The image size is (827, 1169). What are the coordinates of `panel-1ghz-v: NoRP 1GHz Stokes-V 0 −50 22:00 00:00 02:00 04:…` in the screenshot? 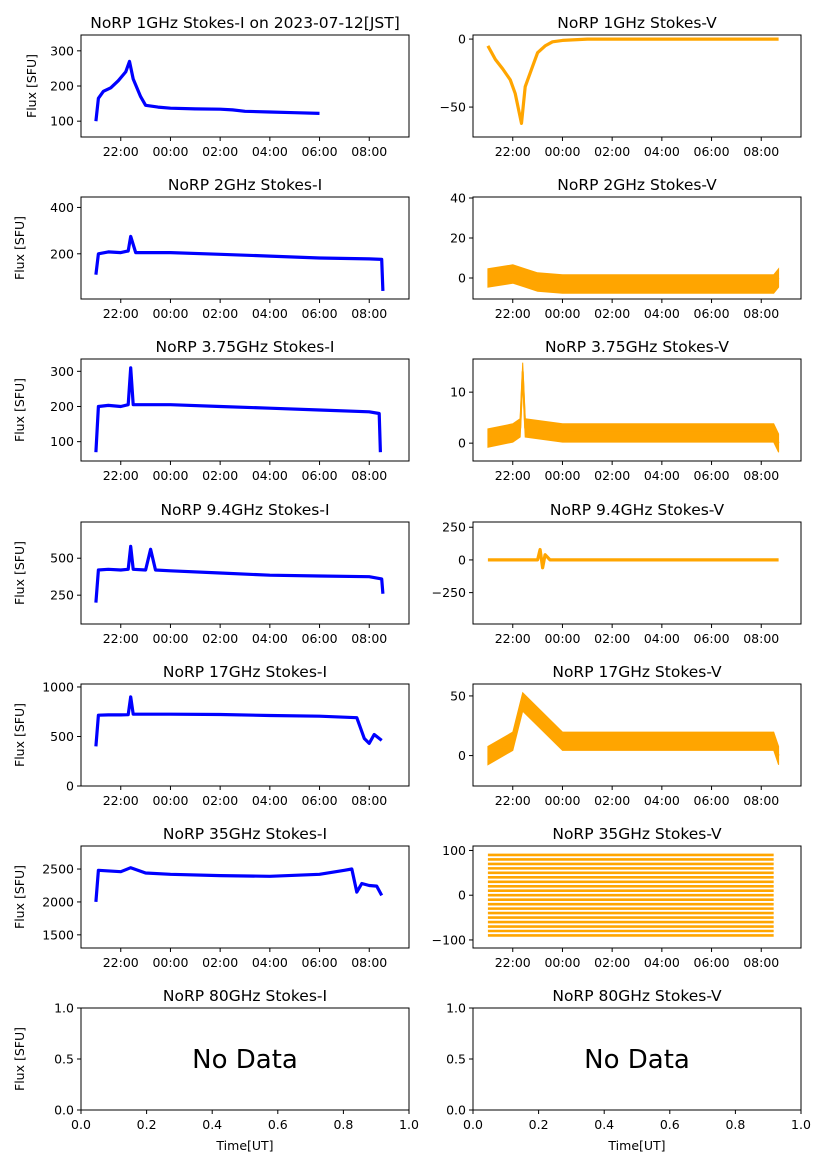 It's located at (621, 86).